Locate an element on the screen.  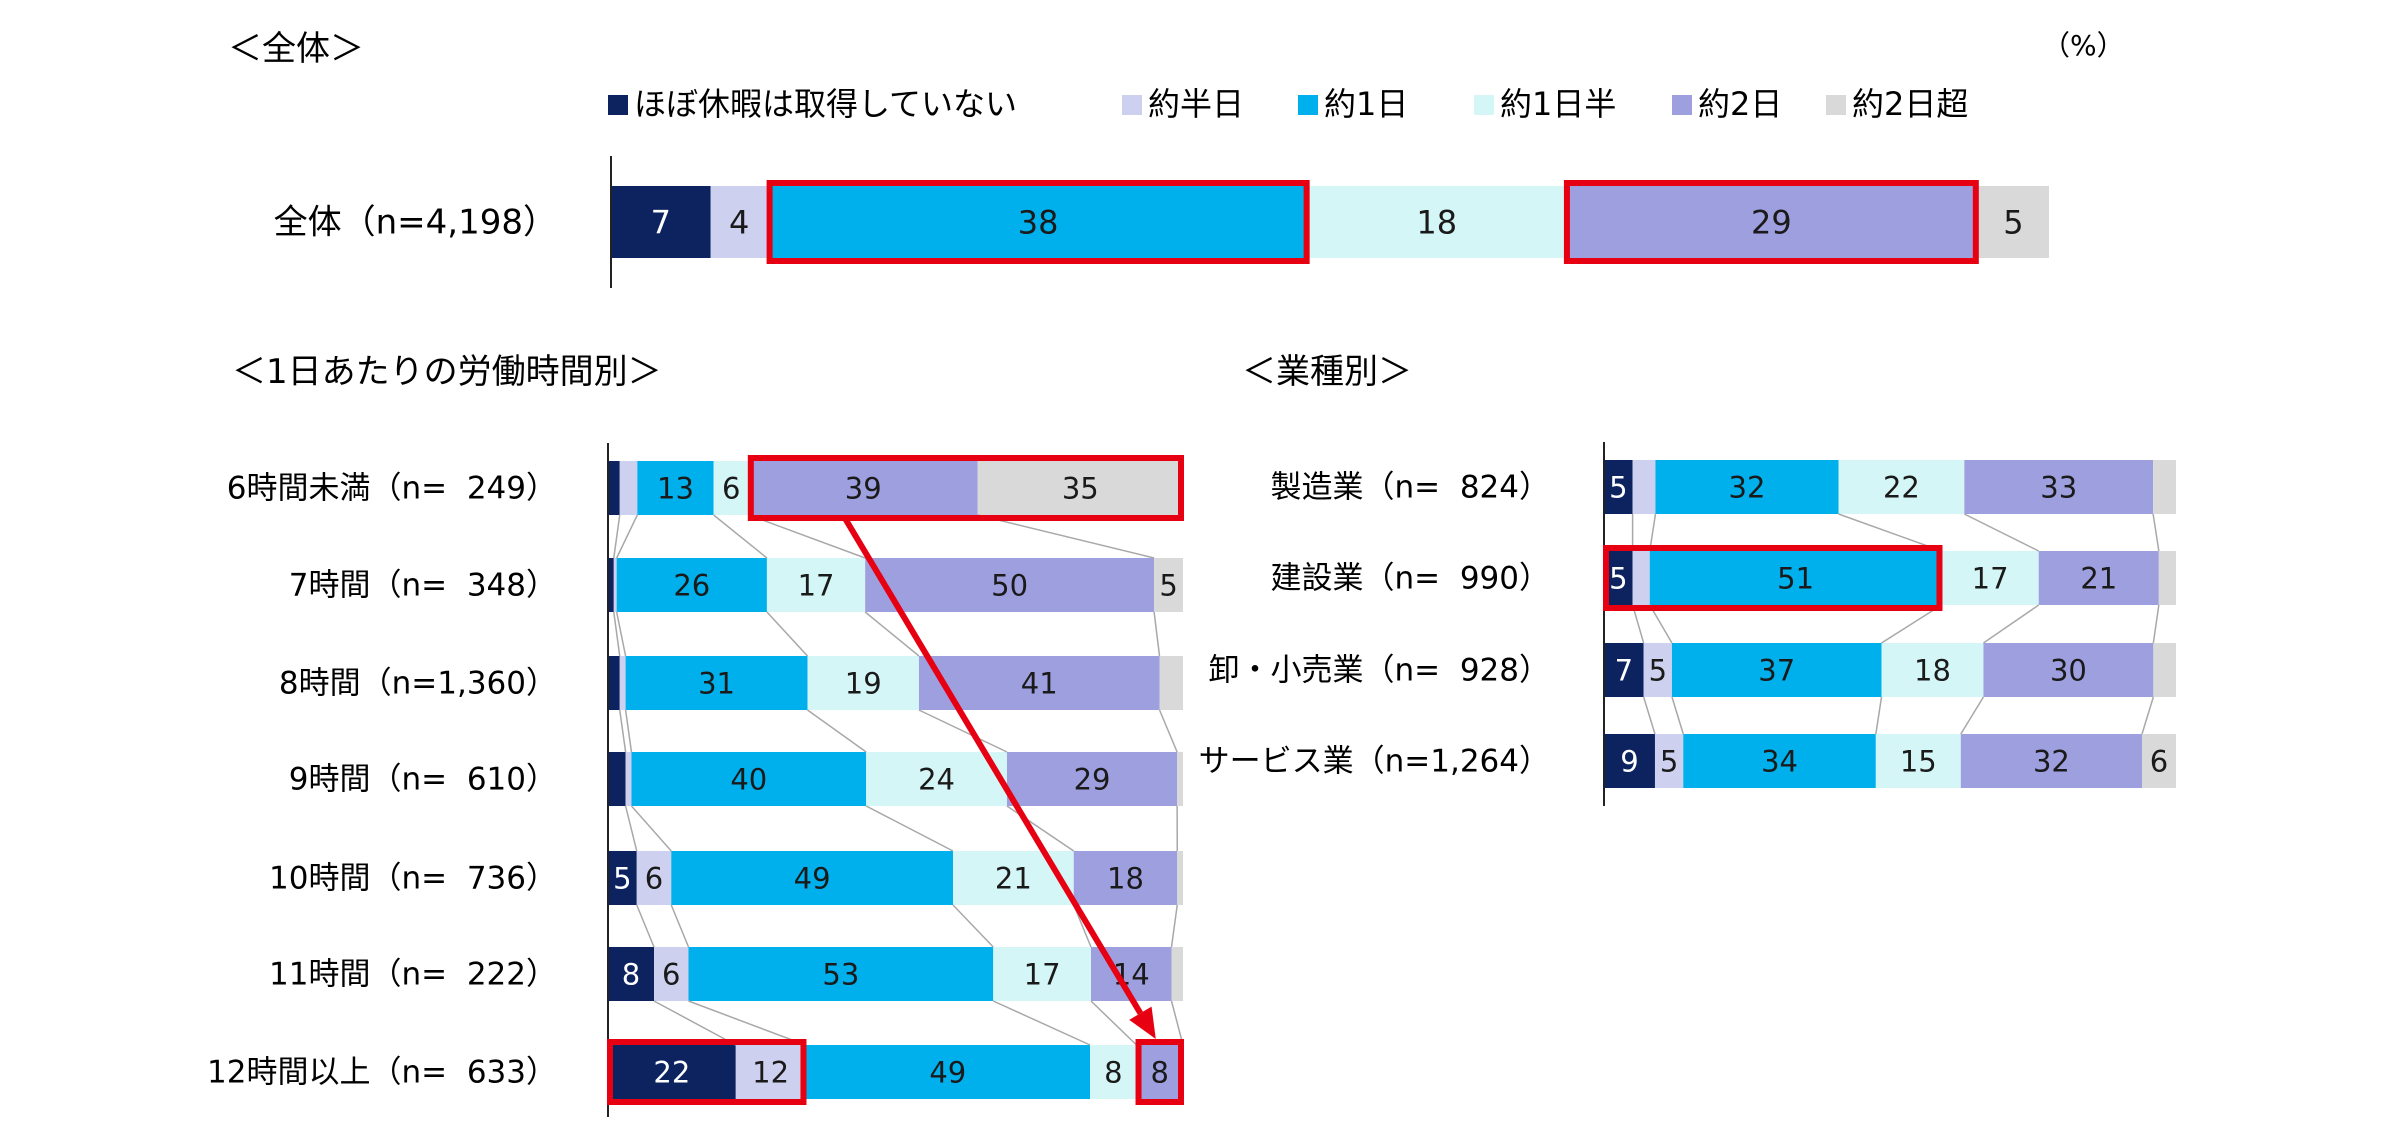
data-label: 33 is located at coordinates (2058, 487).